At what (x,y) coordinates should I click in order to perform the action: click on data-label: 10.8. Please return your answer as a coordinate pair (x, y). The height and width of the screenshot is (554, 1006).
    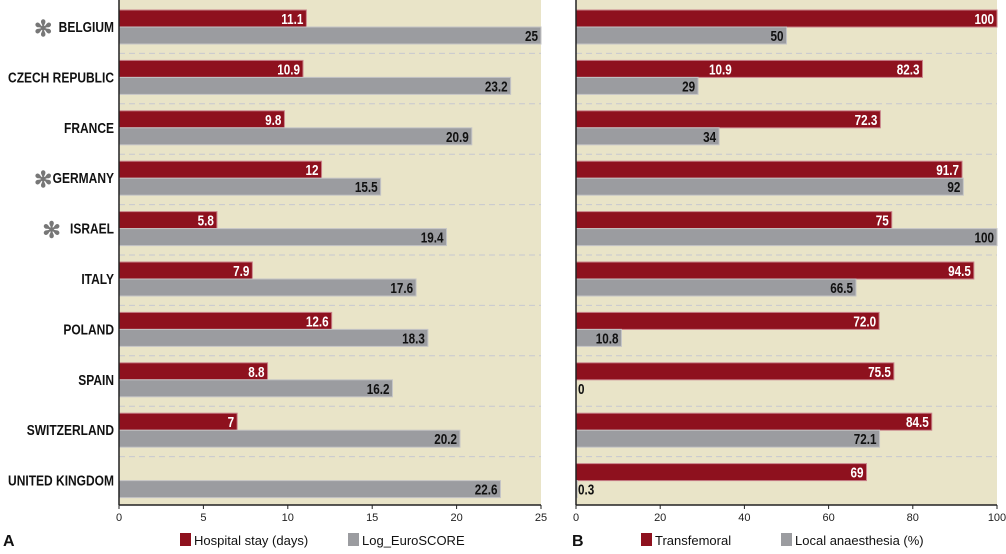
    Looking at the image, I should click on (607, 338).